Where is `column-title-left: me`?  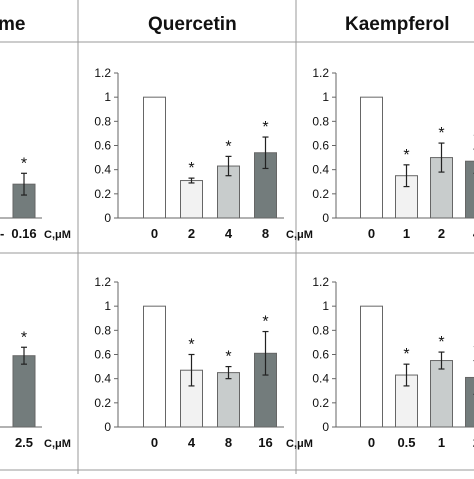 column-title-left: me is located at coordinates (12, 25).